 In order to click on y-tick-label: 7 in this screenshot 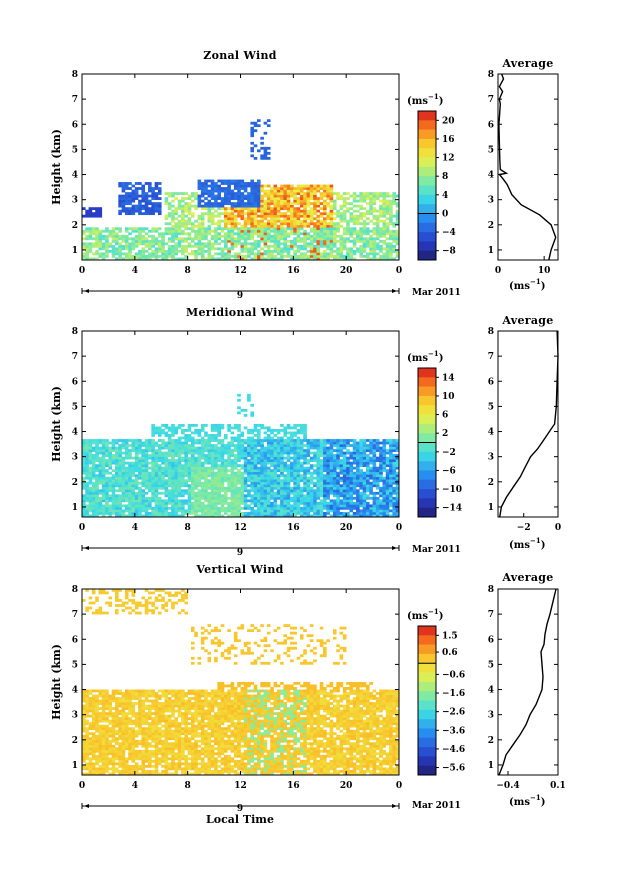, I will do `click(491, 100)`.